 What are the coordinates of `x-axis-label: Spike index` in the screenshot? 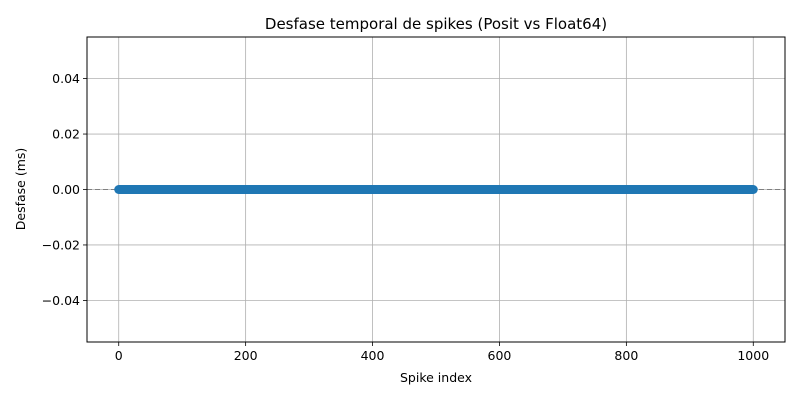 It's located at (436, 377).